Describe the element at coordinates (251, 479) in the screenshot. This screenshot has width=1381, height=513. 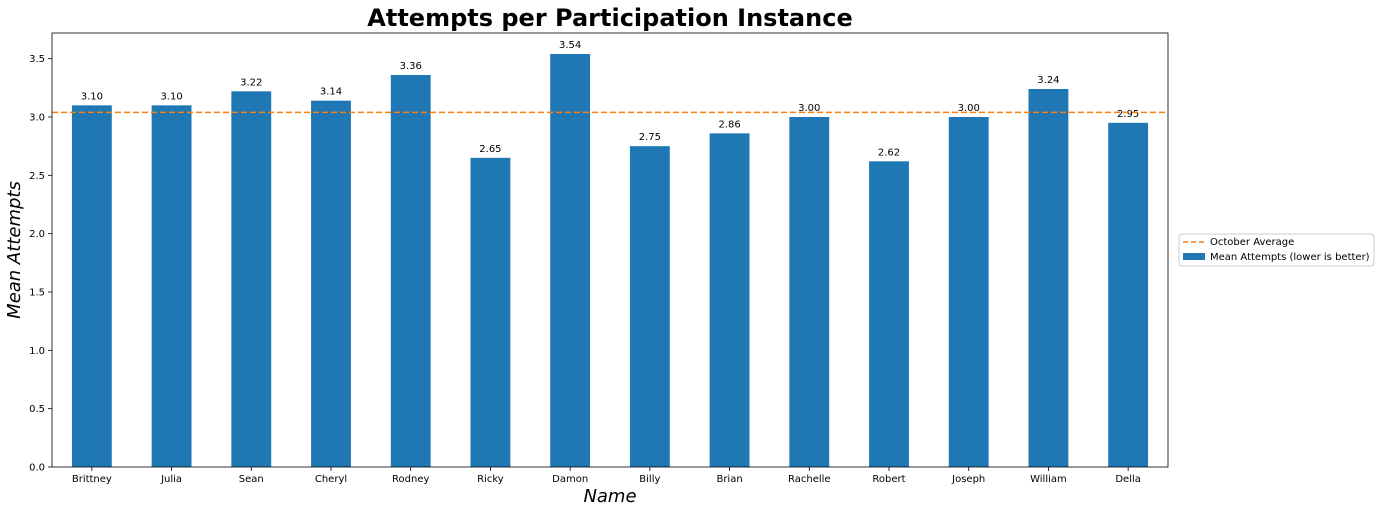
I see `x-tick-label: Sean` at that location.